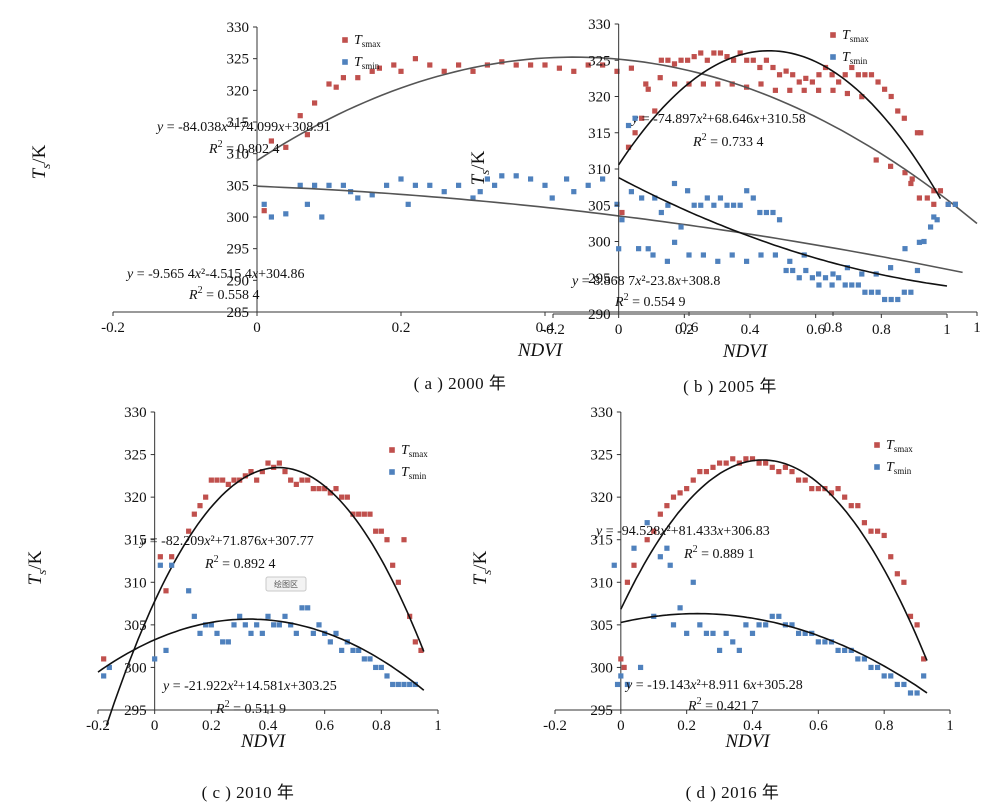  I want to click on y-tick-label: 305, so click(135, 626).